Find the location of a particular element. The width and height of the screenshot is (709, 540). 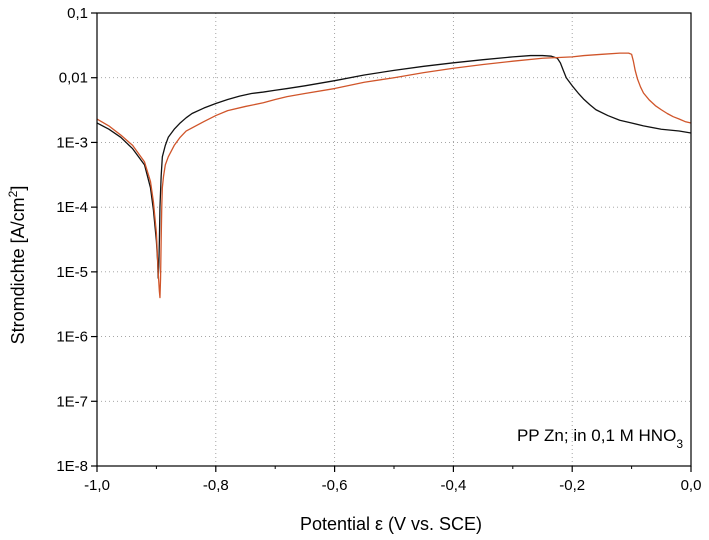

y-axis-title-close: ] is located at coordinates (18, 188).